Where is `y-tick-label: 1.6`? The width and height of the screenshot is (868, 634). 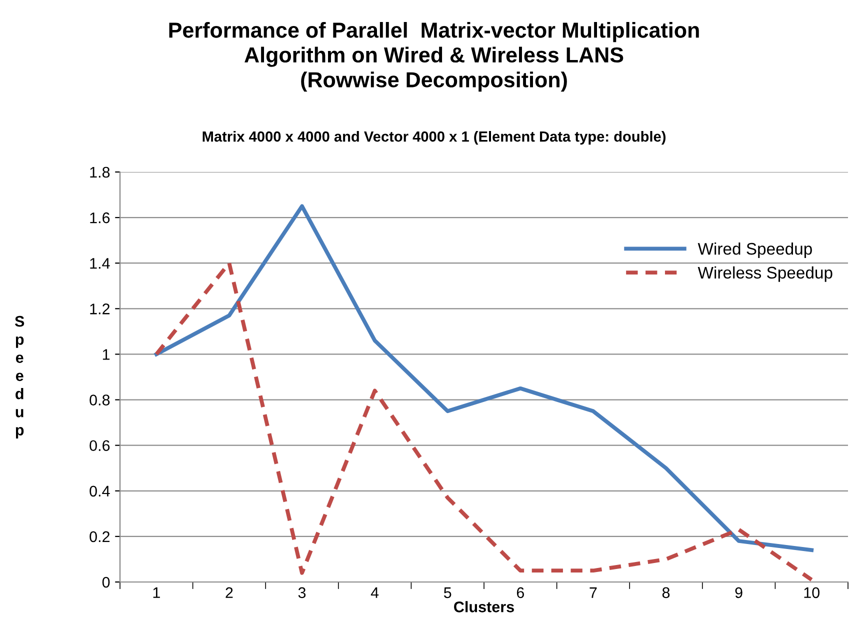 y-tick-label: 1.6 is located at coordinates (100, 218).